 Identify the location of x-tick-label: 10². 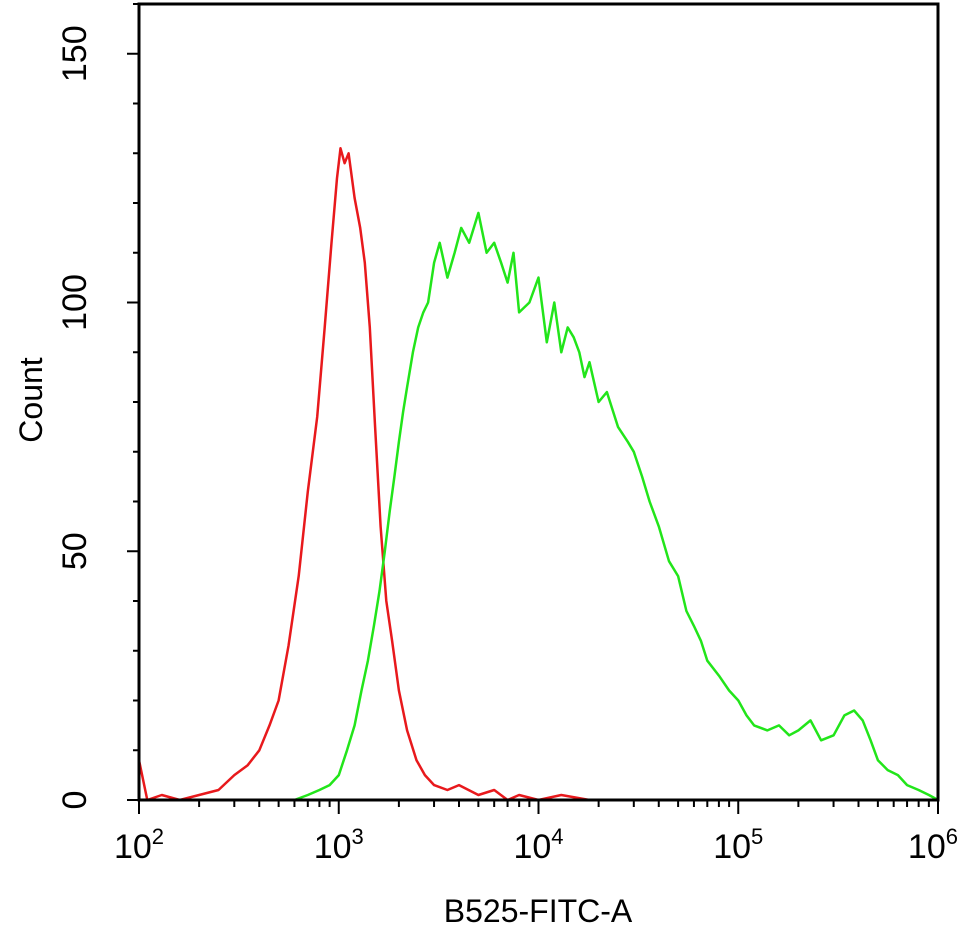
(139, 845).